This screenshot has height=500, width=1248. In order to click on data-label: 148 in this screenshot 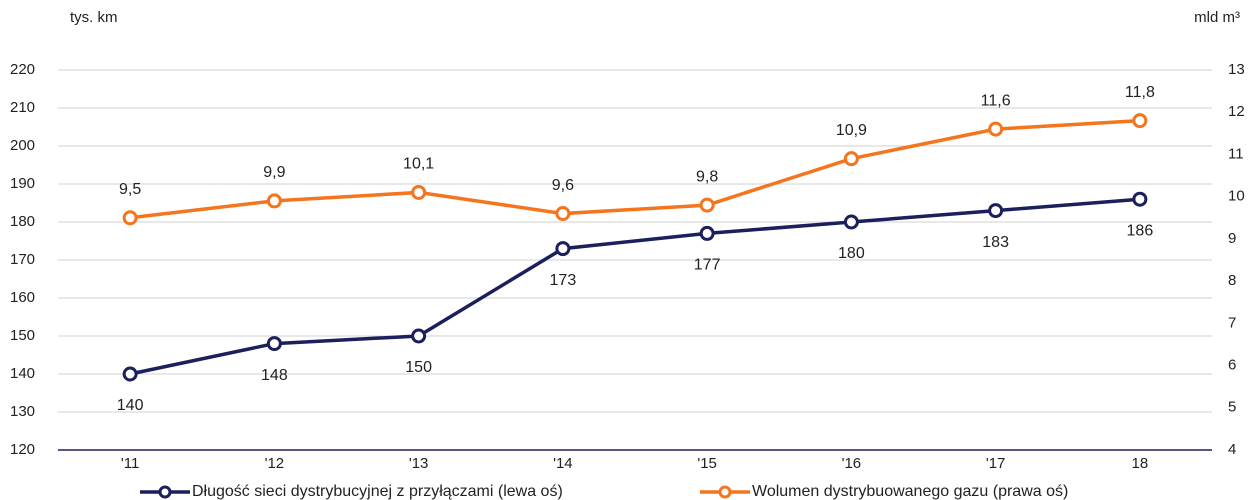, I will do `click(274, 375)`.